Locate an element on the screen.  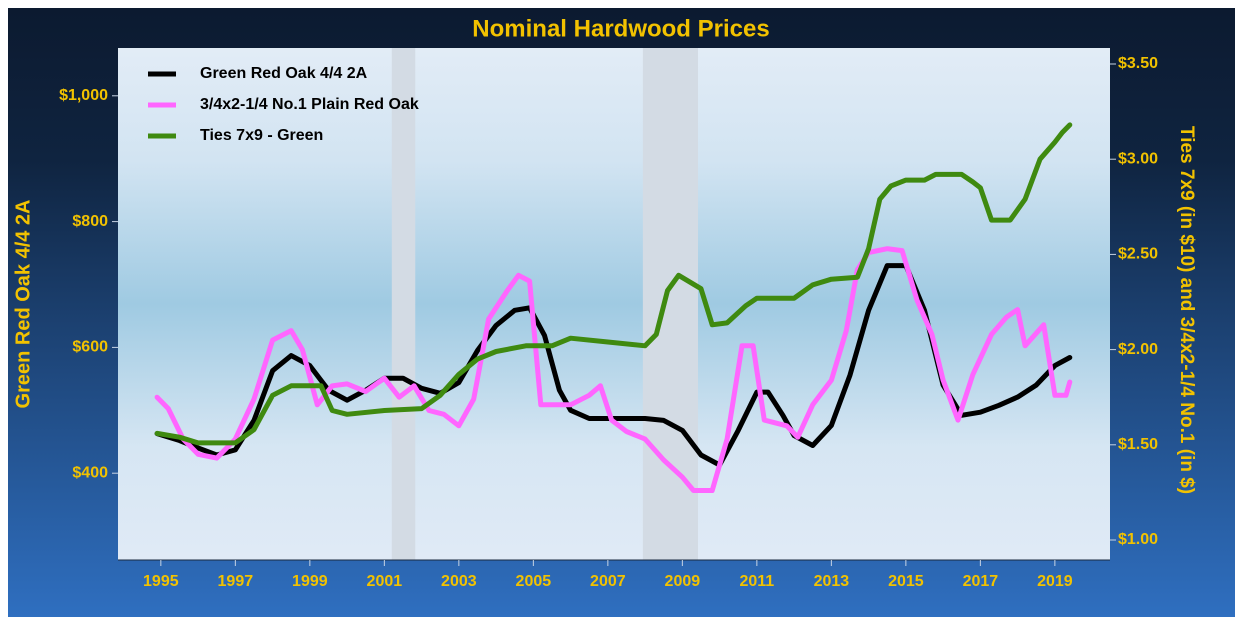
x-tick-label: 2003 is located at coordinates (459, 581).